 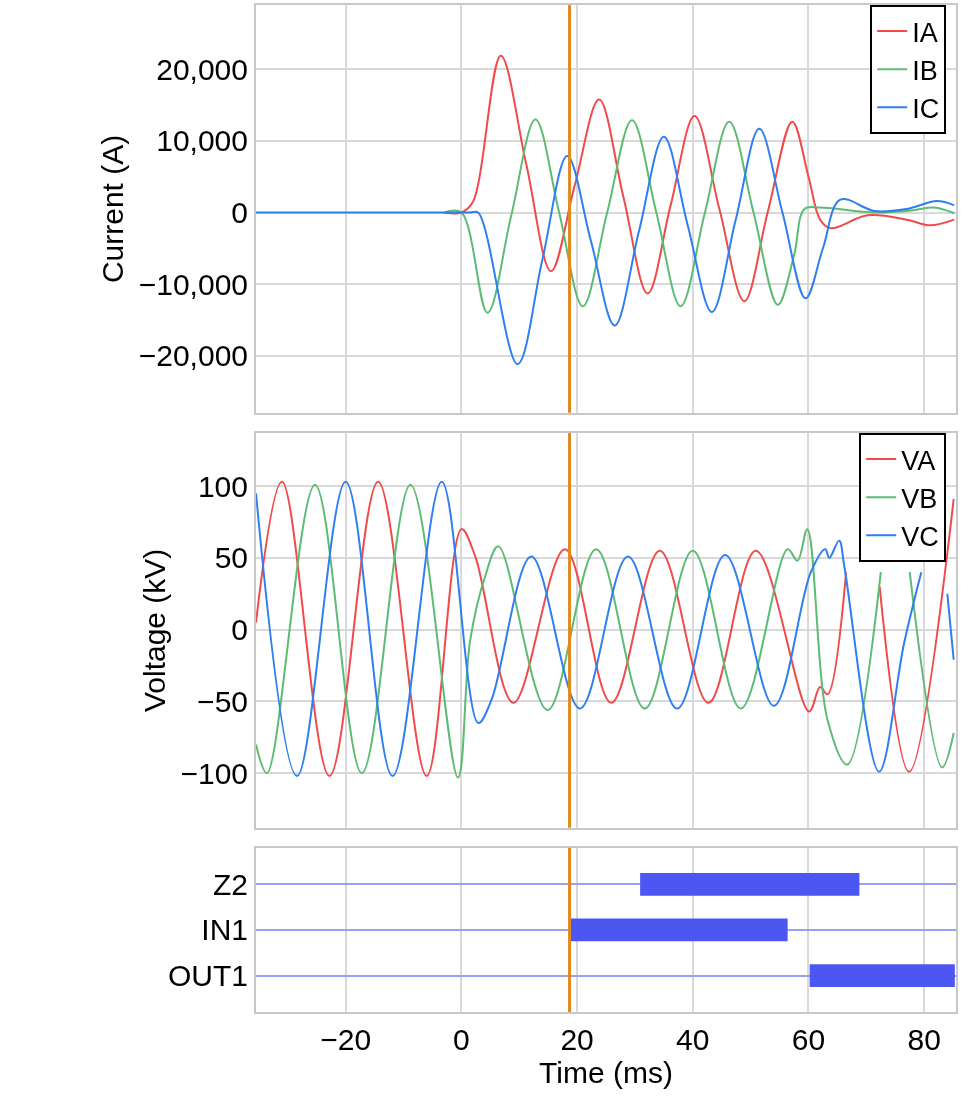 What do you see at coordinates (214, 773) in the screenshot?
I see `y-tick-label: −100` at bounding box center [214, 773].